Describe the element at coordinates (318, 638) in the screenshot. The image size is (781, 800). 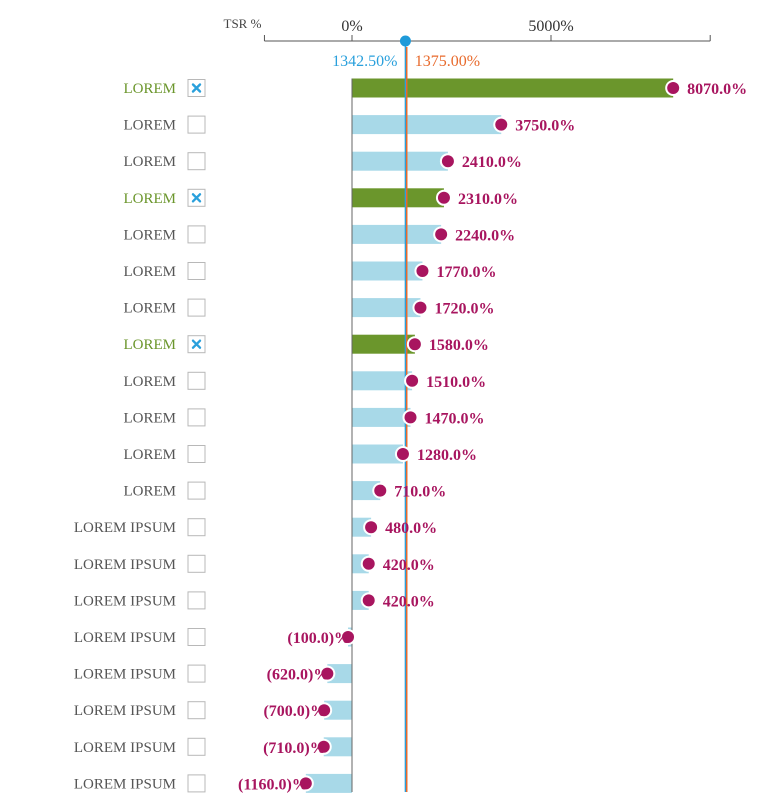
I see `value-label: (100.0)%` at that location.